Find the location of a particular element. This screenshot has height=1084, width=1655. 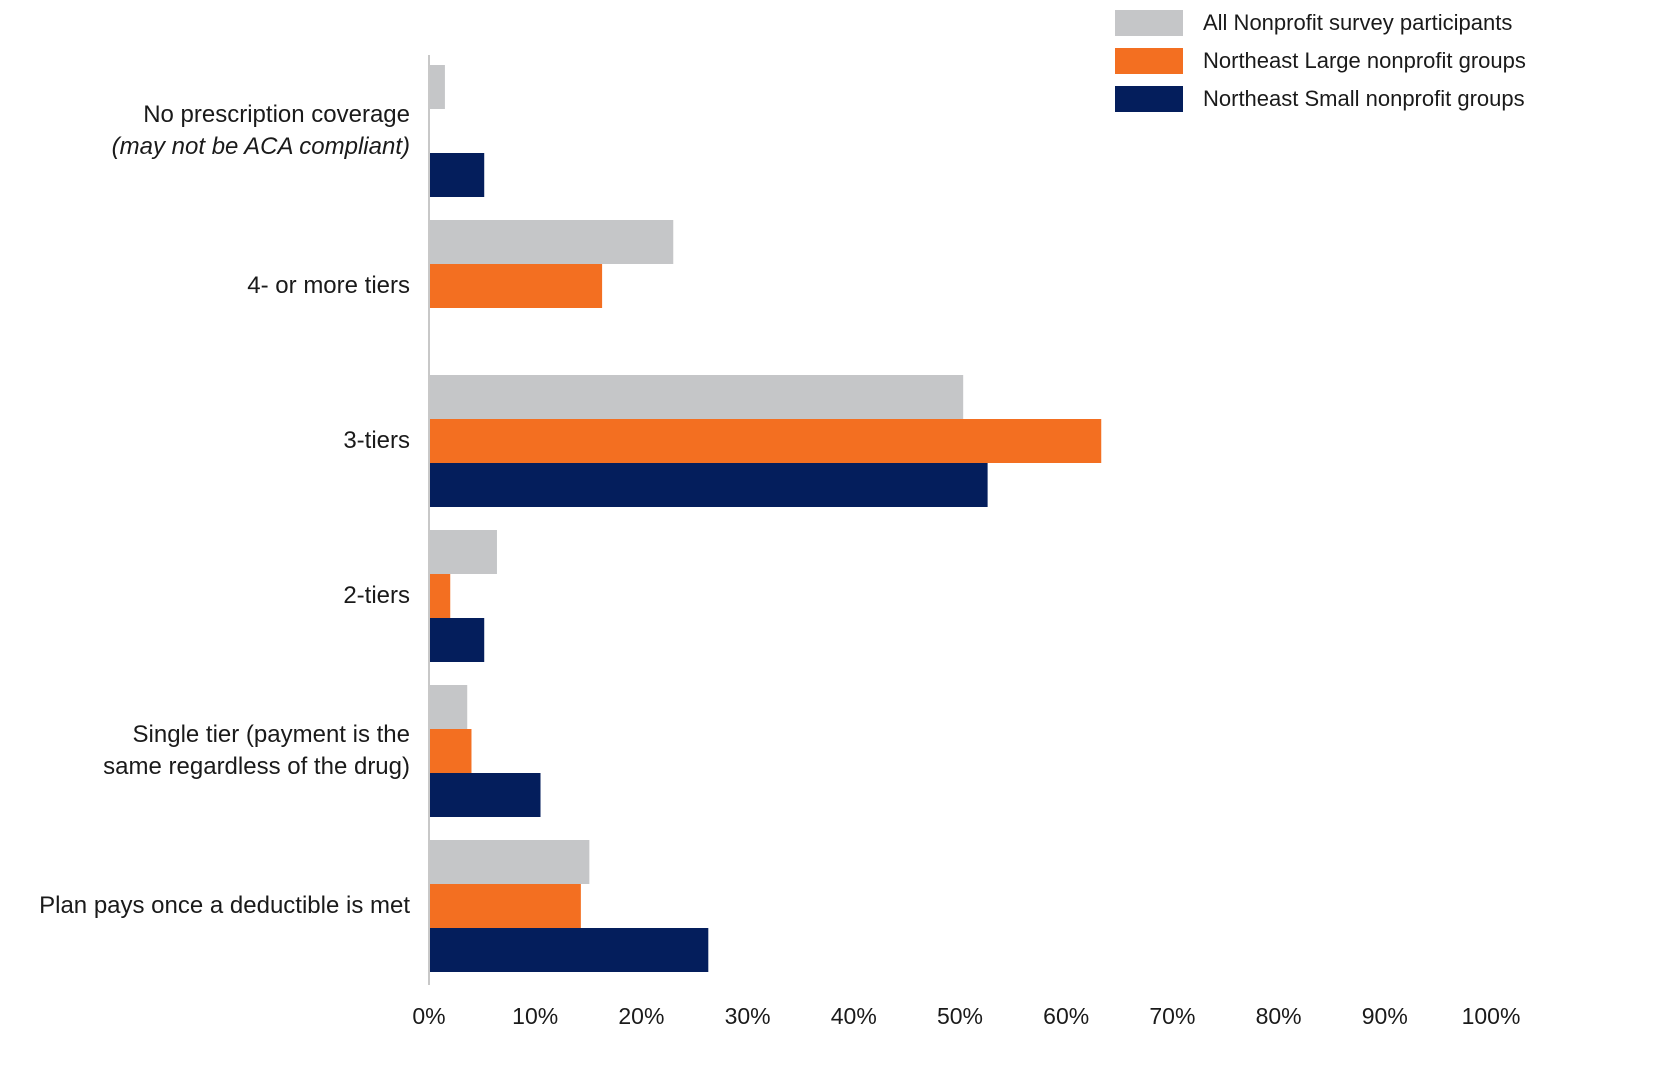

category-label: Plan pays once a deductible is met is located at coordinates (210, 906).